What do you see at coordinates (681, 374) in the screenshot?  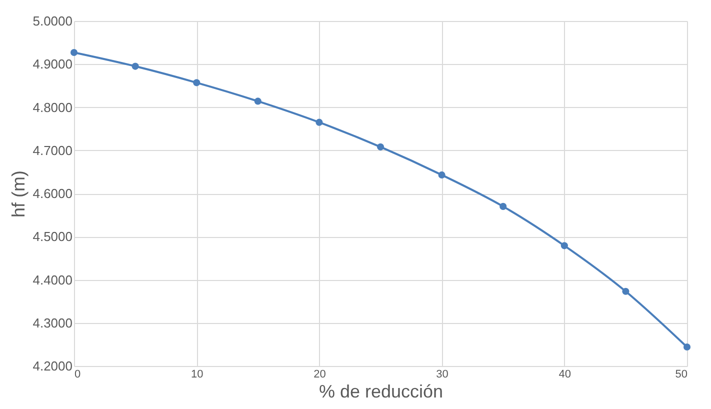 I see `x-tick-label: 50` at bounding box center [681, 374].